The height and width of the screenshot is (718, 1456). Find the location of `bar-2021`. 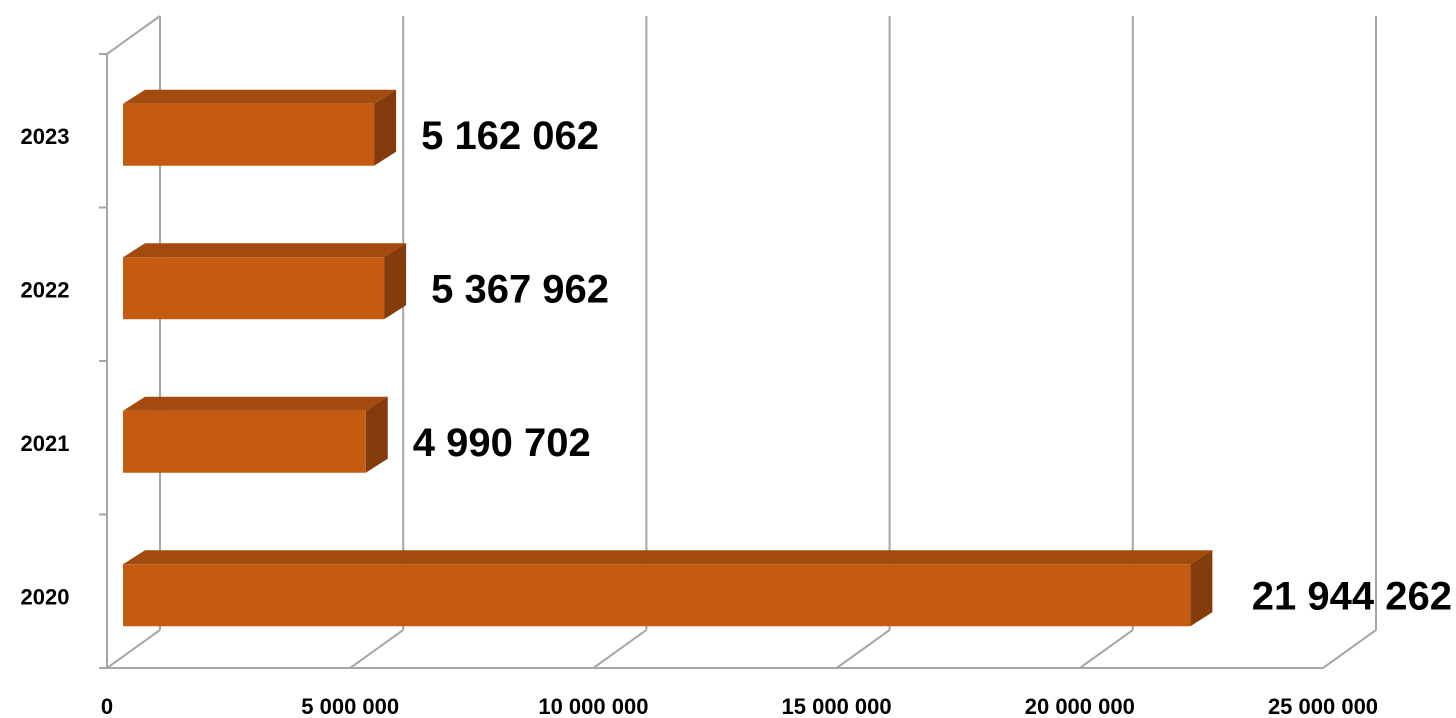

bar-2021 is located at coordinates (255, 434).